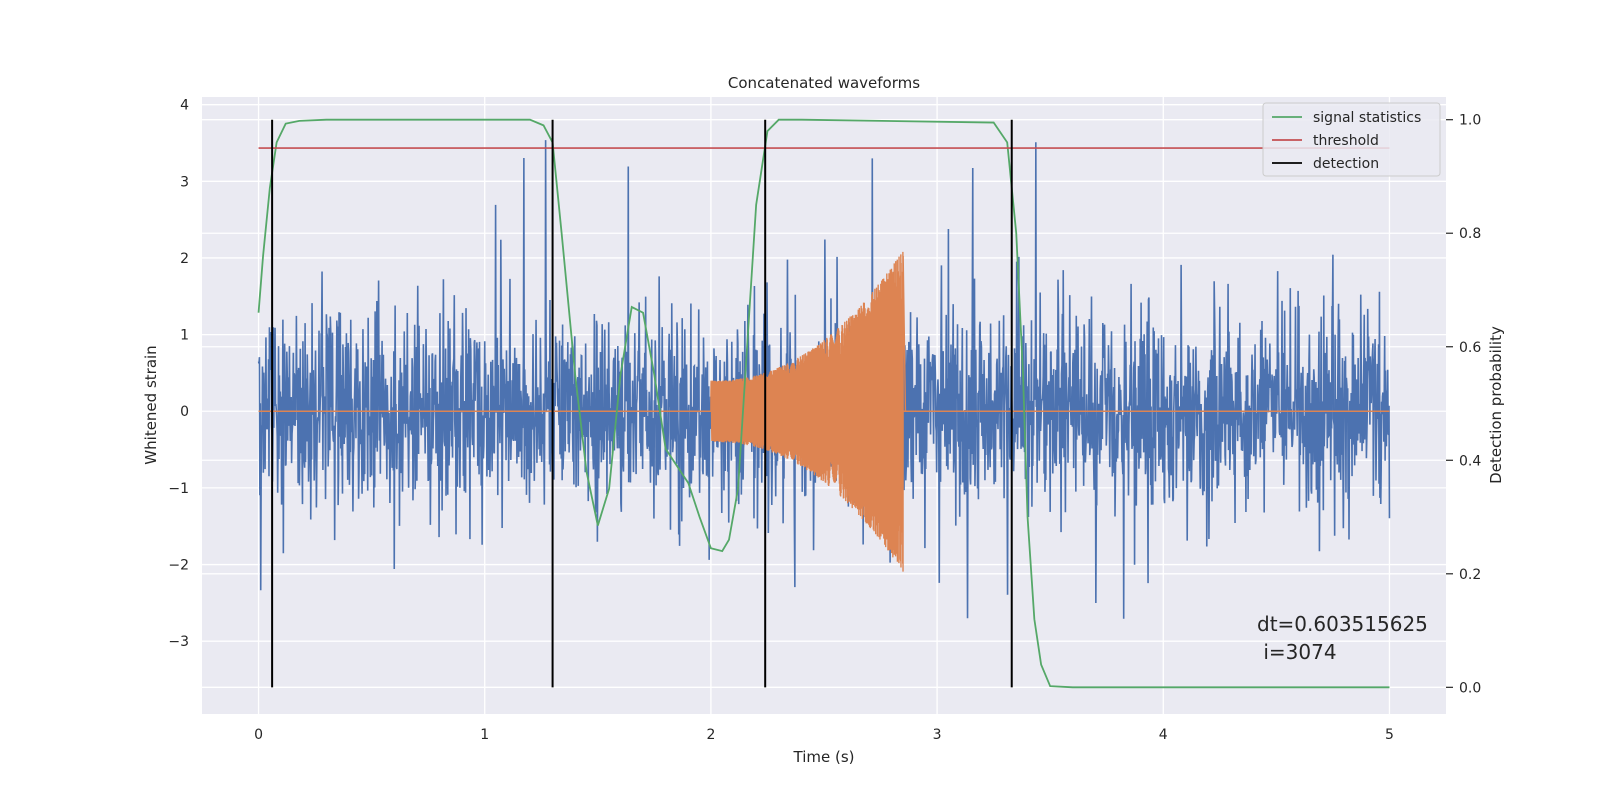  What do you see at coordinates (1470, 348) in the screenshot?
I see `y-tick-label-right: 0.6` at bounding box center [1470, 348].